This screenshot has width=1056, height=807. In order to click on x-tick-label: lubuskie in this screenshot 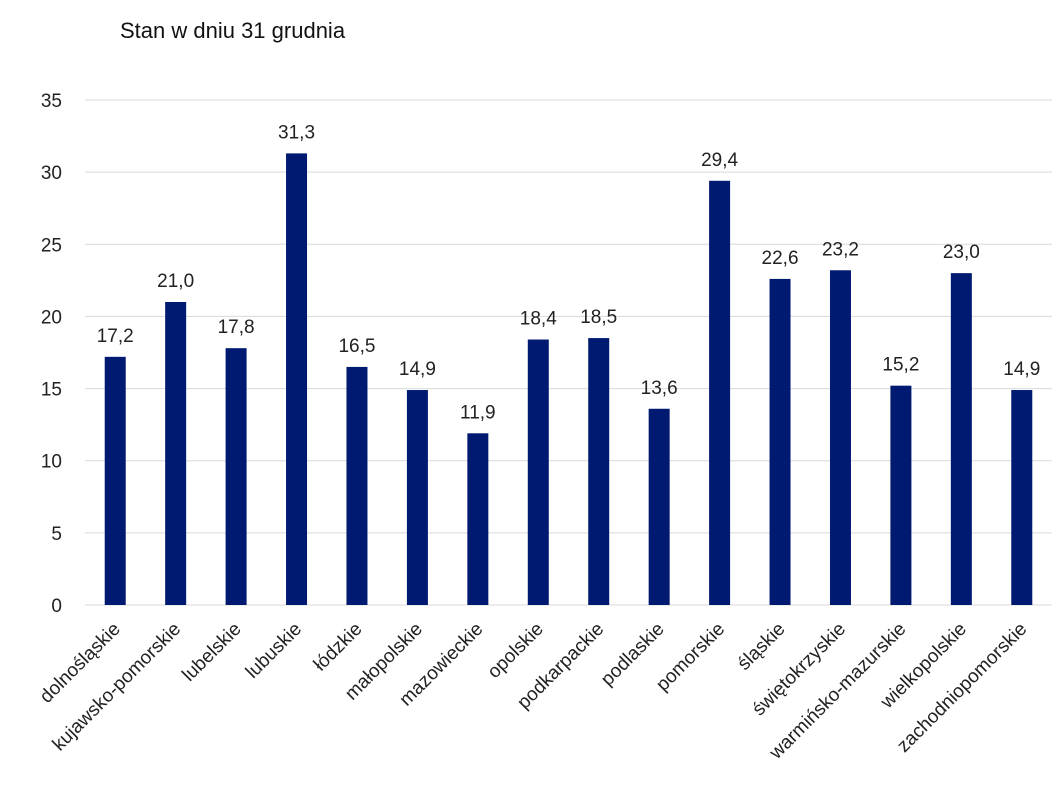, I will do `click(274, 651)`.